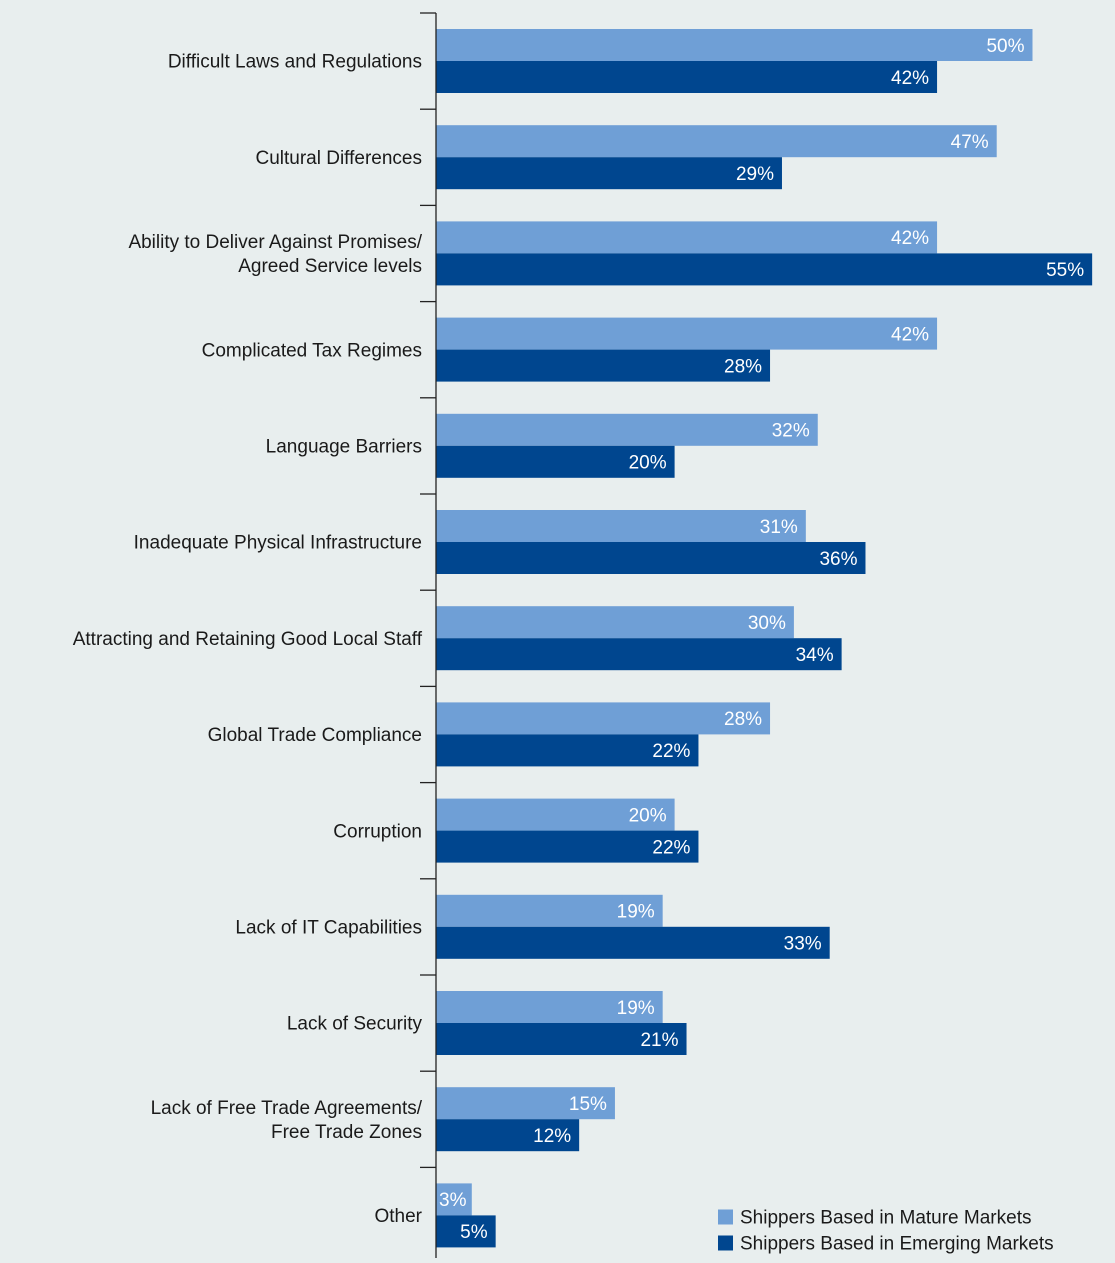 This screenshot has height=1263, width=1115. I want to click on category-label: Corruption, so click(377, 831).